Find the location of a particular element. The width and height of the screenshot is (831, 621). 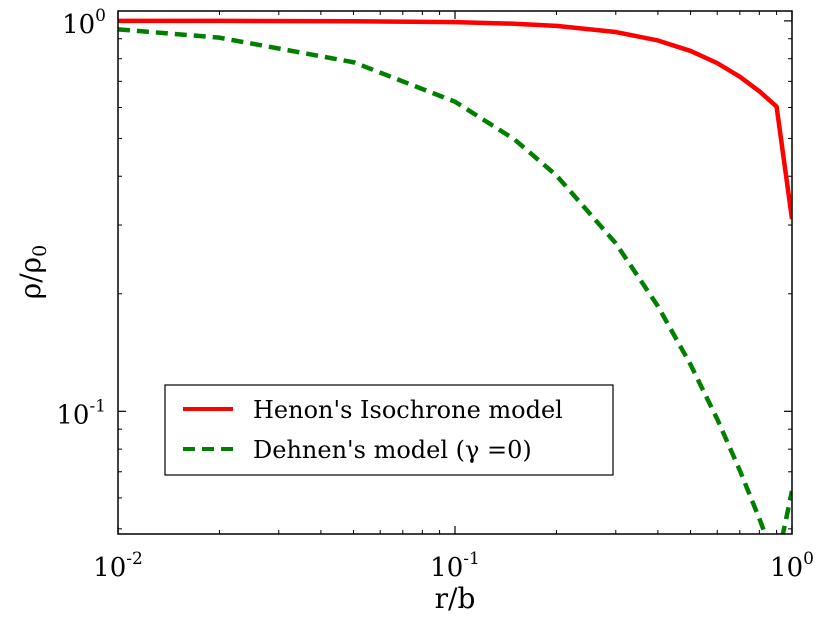

x-tick-label: 10⁰ is located at coordinates (792, 566).